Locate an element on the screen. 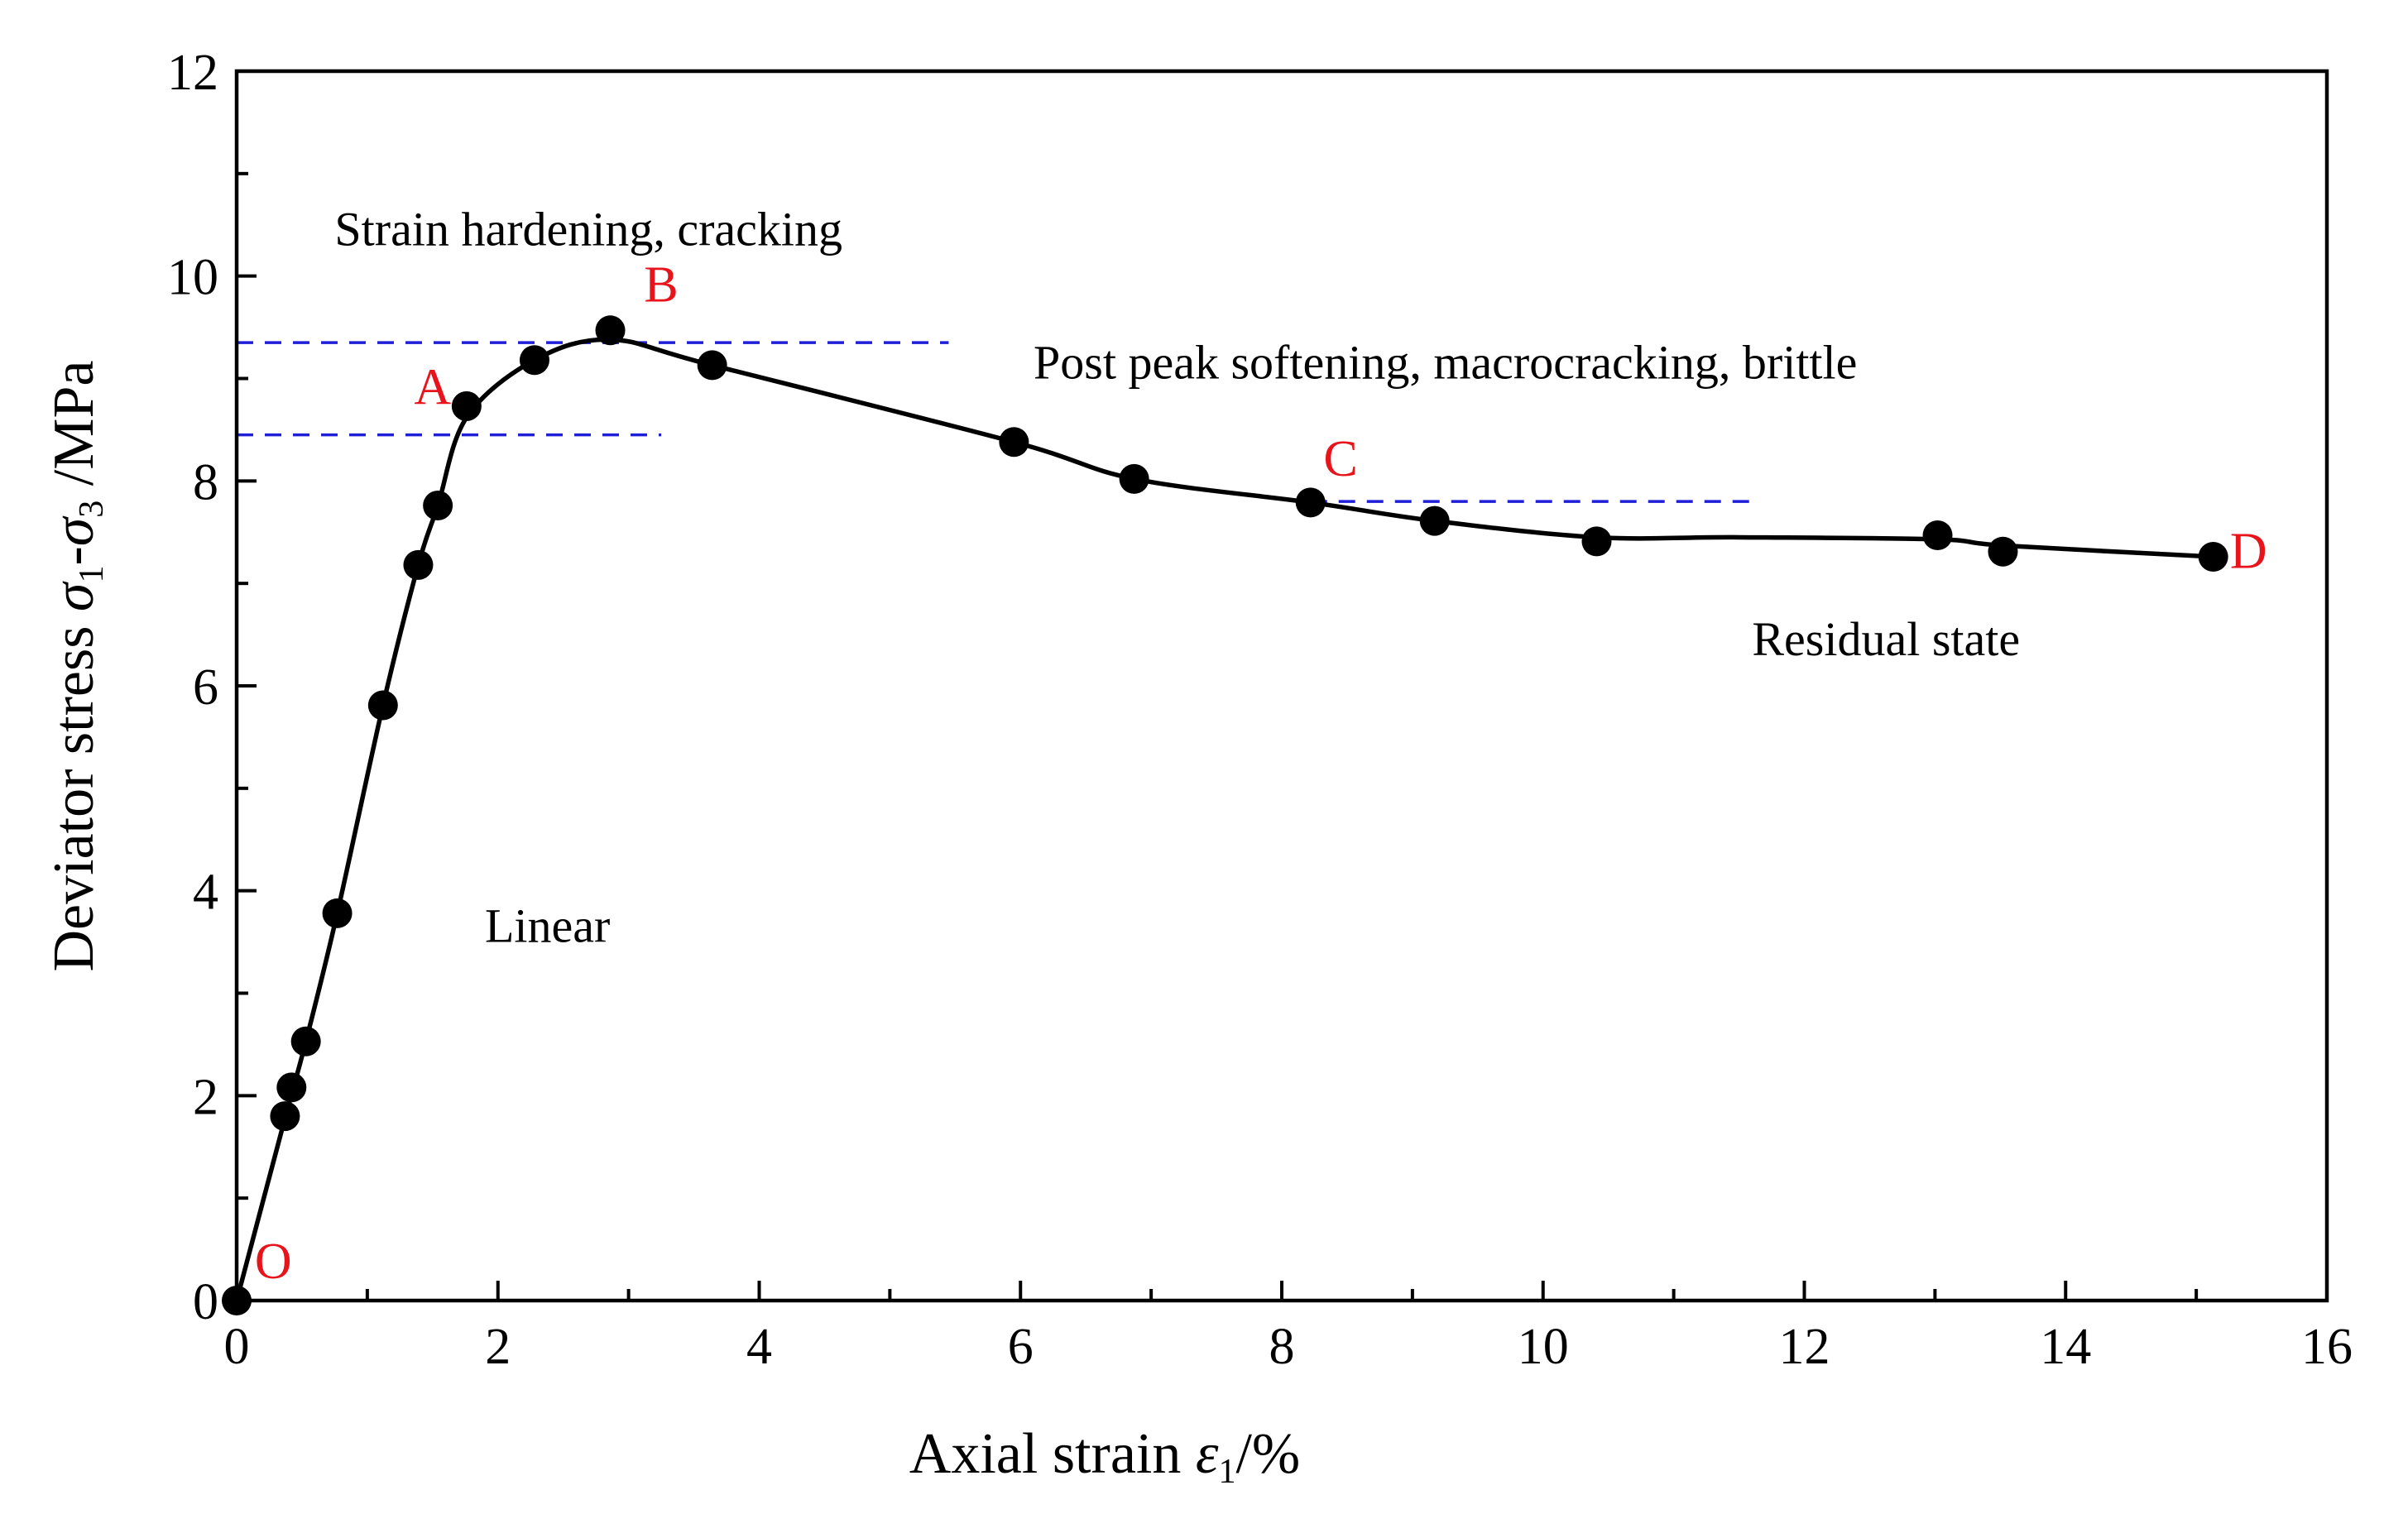 This screenshot has width=2408, height=1514. point-label-d: D is located at coordinates (2248, 552).